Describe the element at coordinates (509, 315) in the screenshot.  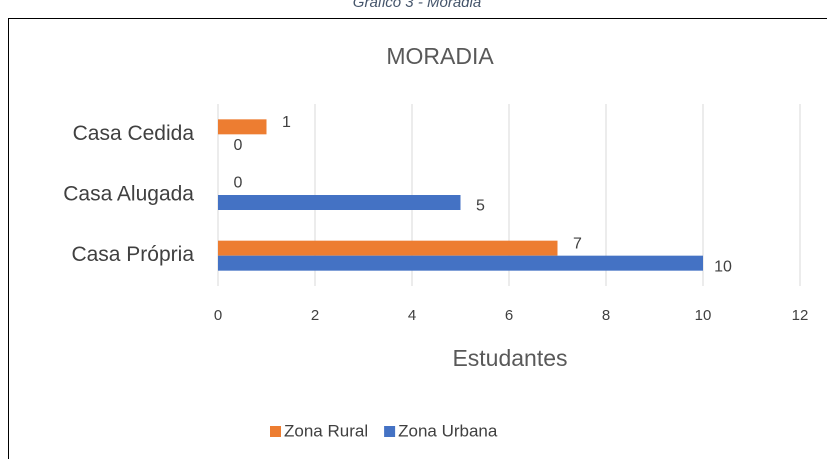
I see `x-tick-label: 6` at that location.